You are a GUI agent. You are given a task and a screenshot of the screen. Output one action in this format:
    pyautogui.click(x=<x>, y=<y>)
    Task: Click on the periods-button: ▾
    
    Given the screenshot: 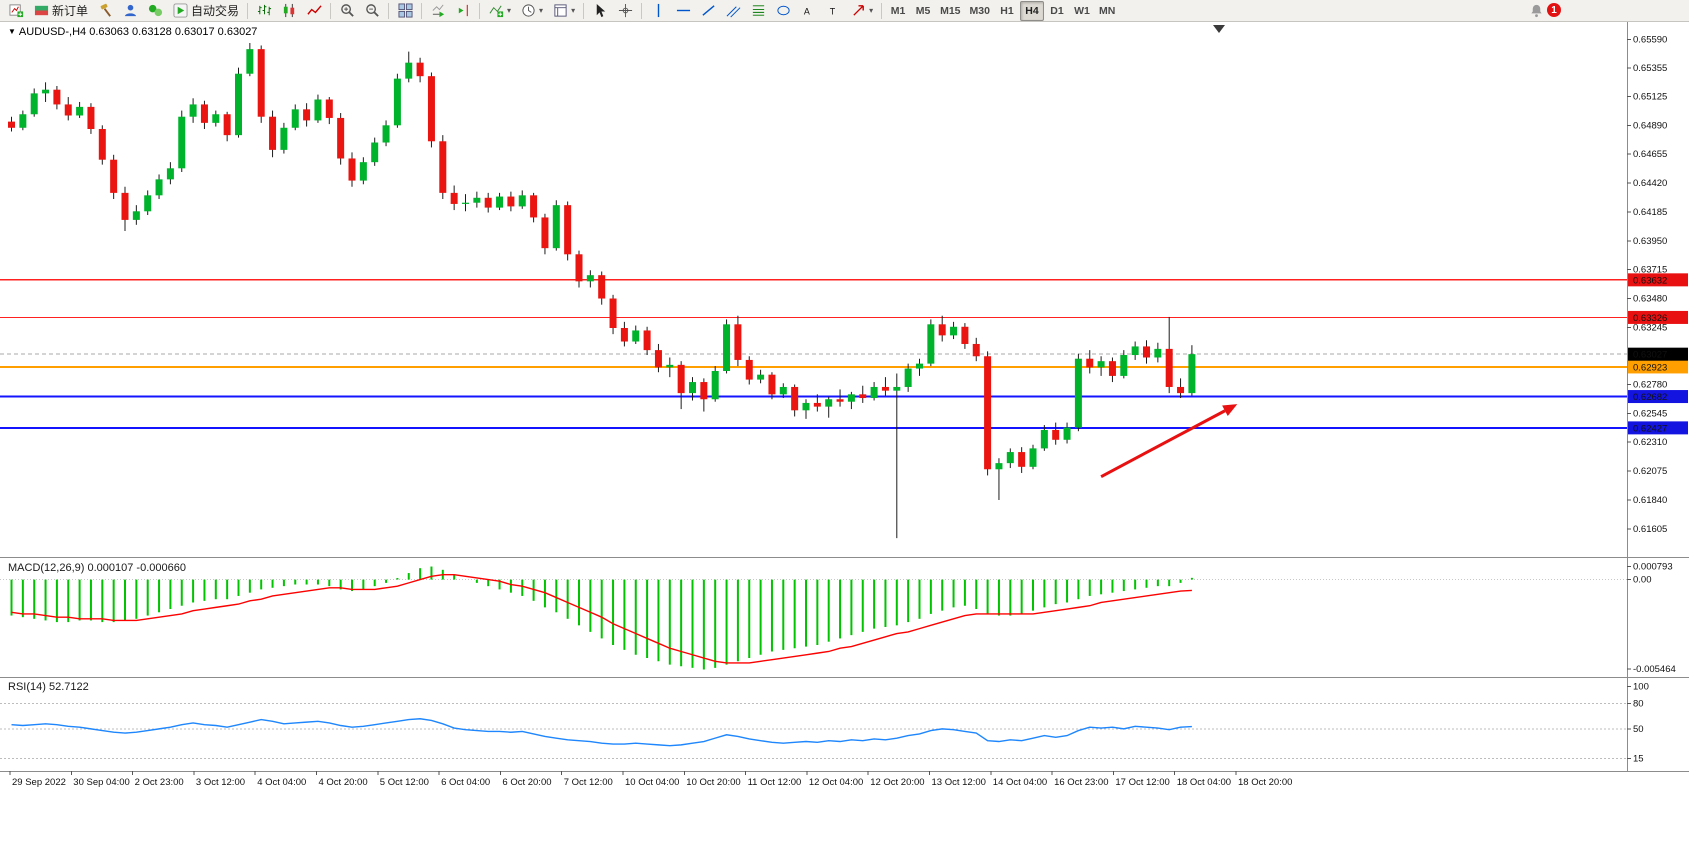 What is the action you would take?
    pyautogui.click(x=531, y=11)
    